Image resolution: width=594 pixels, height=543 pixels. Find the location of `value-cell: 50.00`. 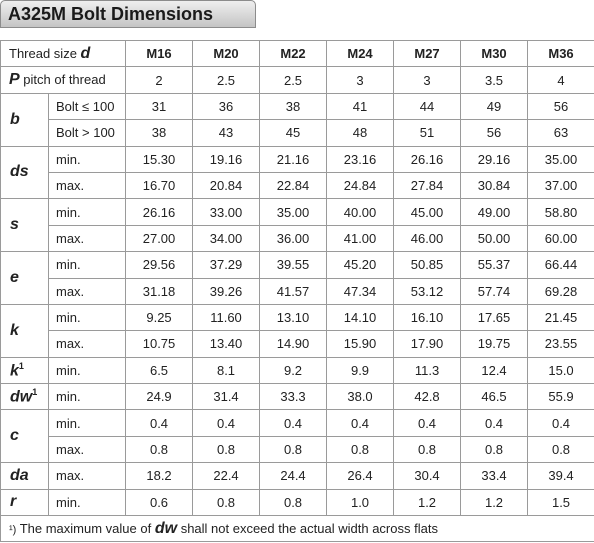

value-cell: 50.00 is located at coordinates (494, 238).